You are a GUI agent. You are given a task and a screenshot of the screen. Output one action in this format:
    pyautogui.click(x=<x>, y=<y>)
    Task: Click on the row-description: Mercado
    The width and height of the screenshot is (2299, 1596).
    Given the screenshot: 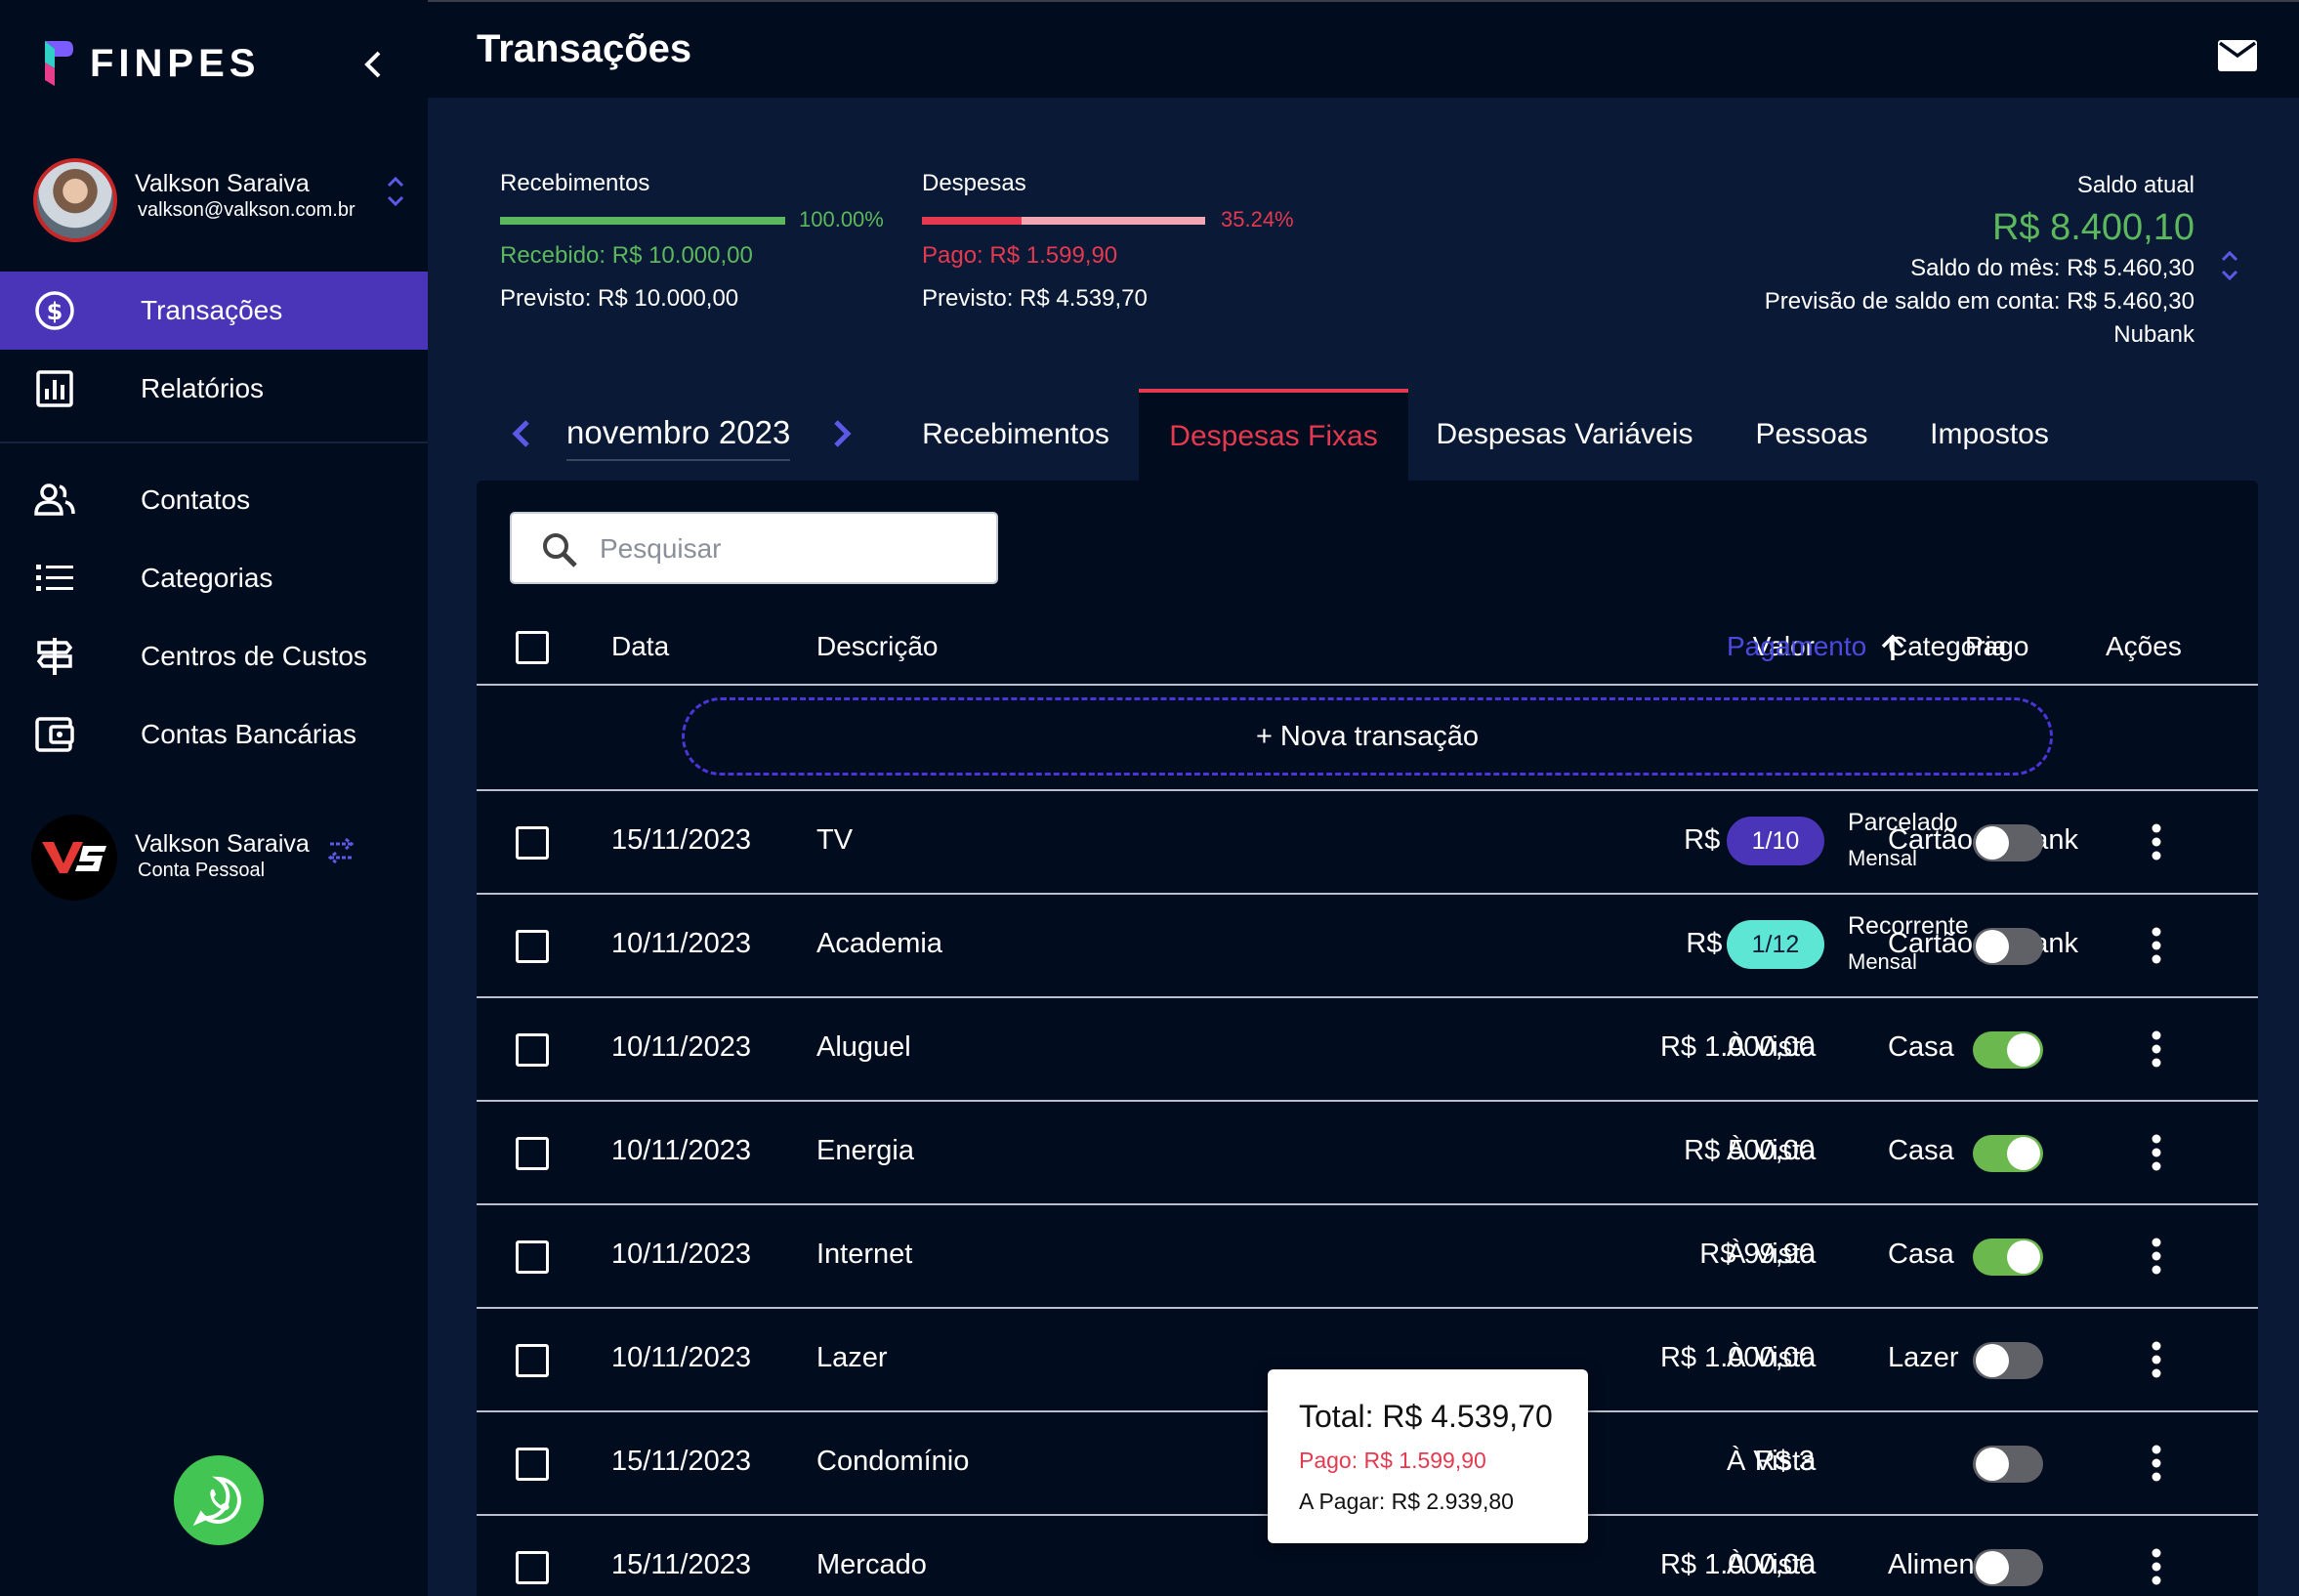 What is the action you would take?
    pyautogui.click(x=871, y=1564)
    